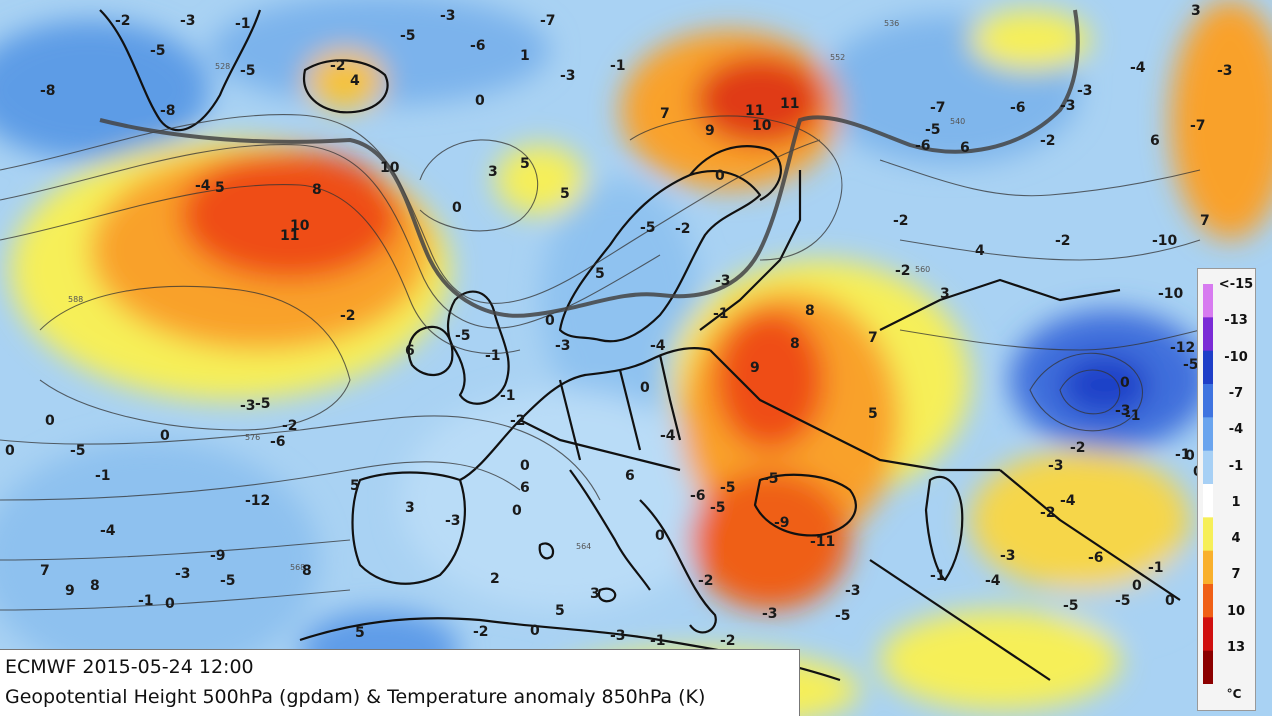 This screenshot has height=716, width=1272. I want to click on anomaly-label: 4, so click(355, 81).